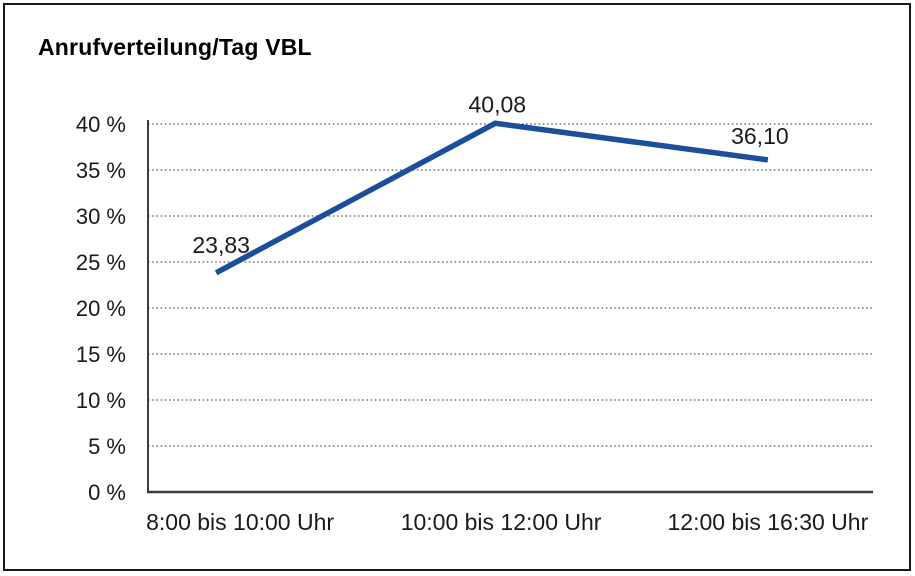 The width and height of the screenshot is (915, 576). I want to click on y-tick-label: 15 %, so click(101, 354).